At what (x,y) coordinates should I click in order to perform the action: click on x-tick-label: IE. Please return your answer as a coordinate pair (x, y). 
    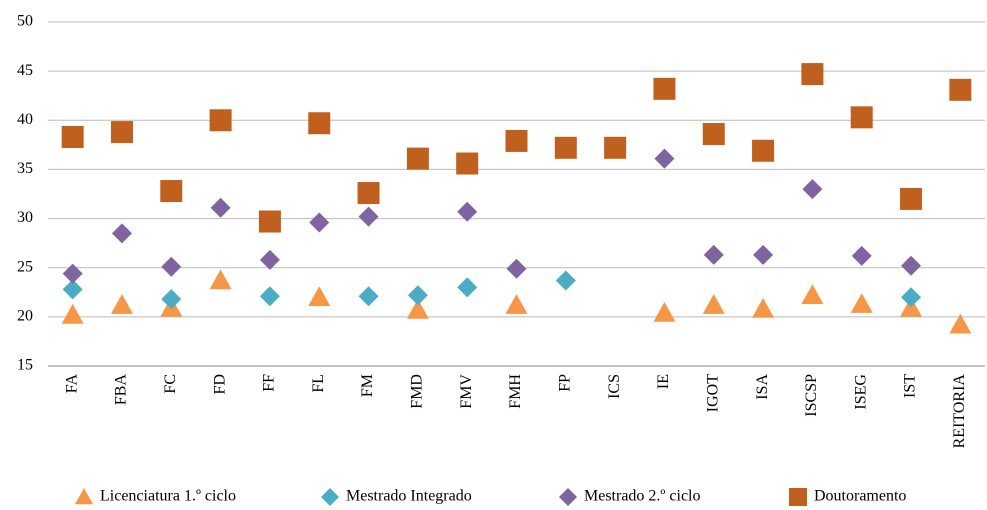
    Looking at the image, I should click on (663, 381).